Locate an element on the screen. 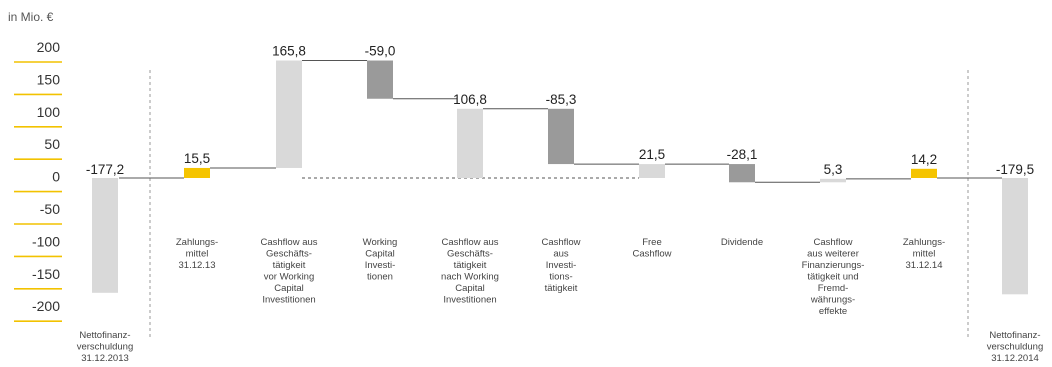 Image resolution: width=1052 pixels, height=367 pixels. category-label-line: vor Working is located at coordinates (289, 277).